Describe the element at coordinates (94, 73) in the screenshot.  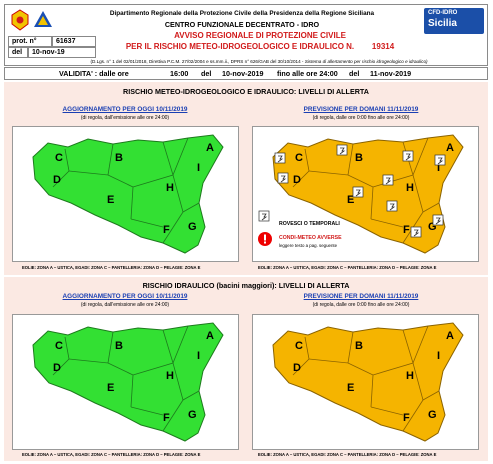
I see `validity-label: VALIDITA' : dalle ore` at that location.